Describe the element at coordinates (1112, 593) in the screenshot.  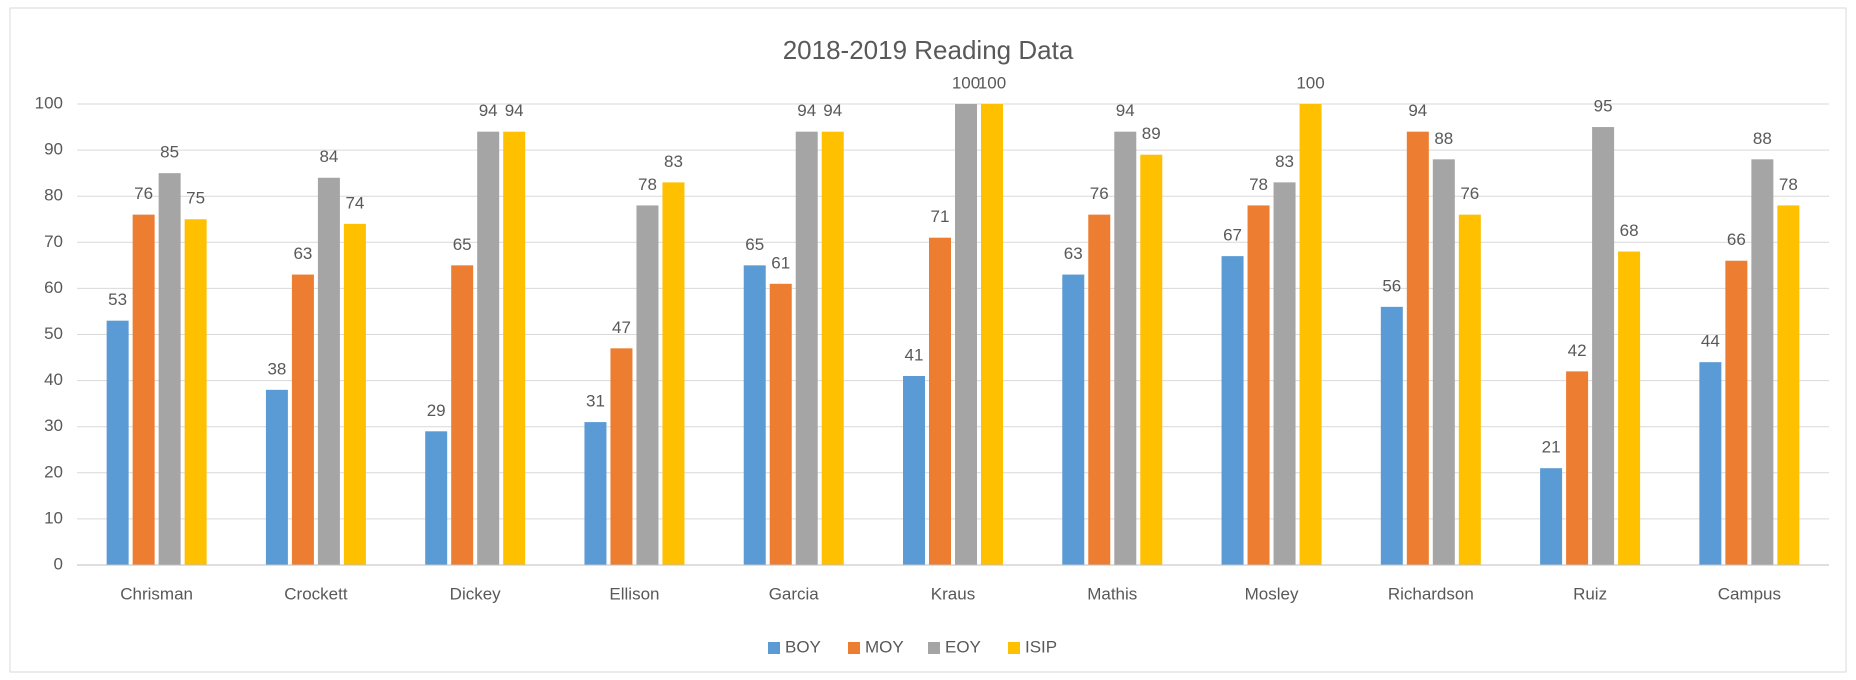
I see `x-tick-label: Mathis` at that location.